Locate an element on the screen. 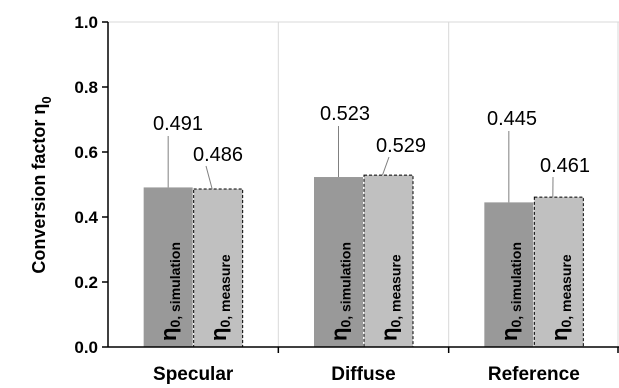  data-label: 0.529 is located at coordinates (401, 146).